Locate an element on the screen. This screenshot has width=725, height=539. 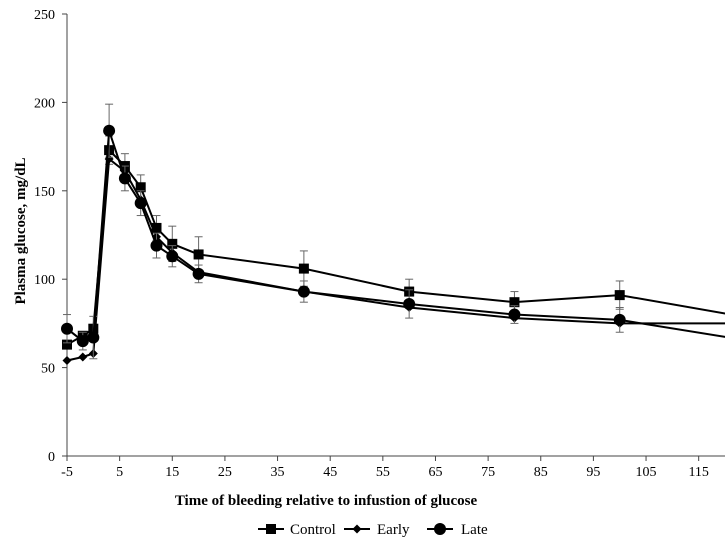
legend-label-early: Early is located at coordinates (393, 530).